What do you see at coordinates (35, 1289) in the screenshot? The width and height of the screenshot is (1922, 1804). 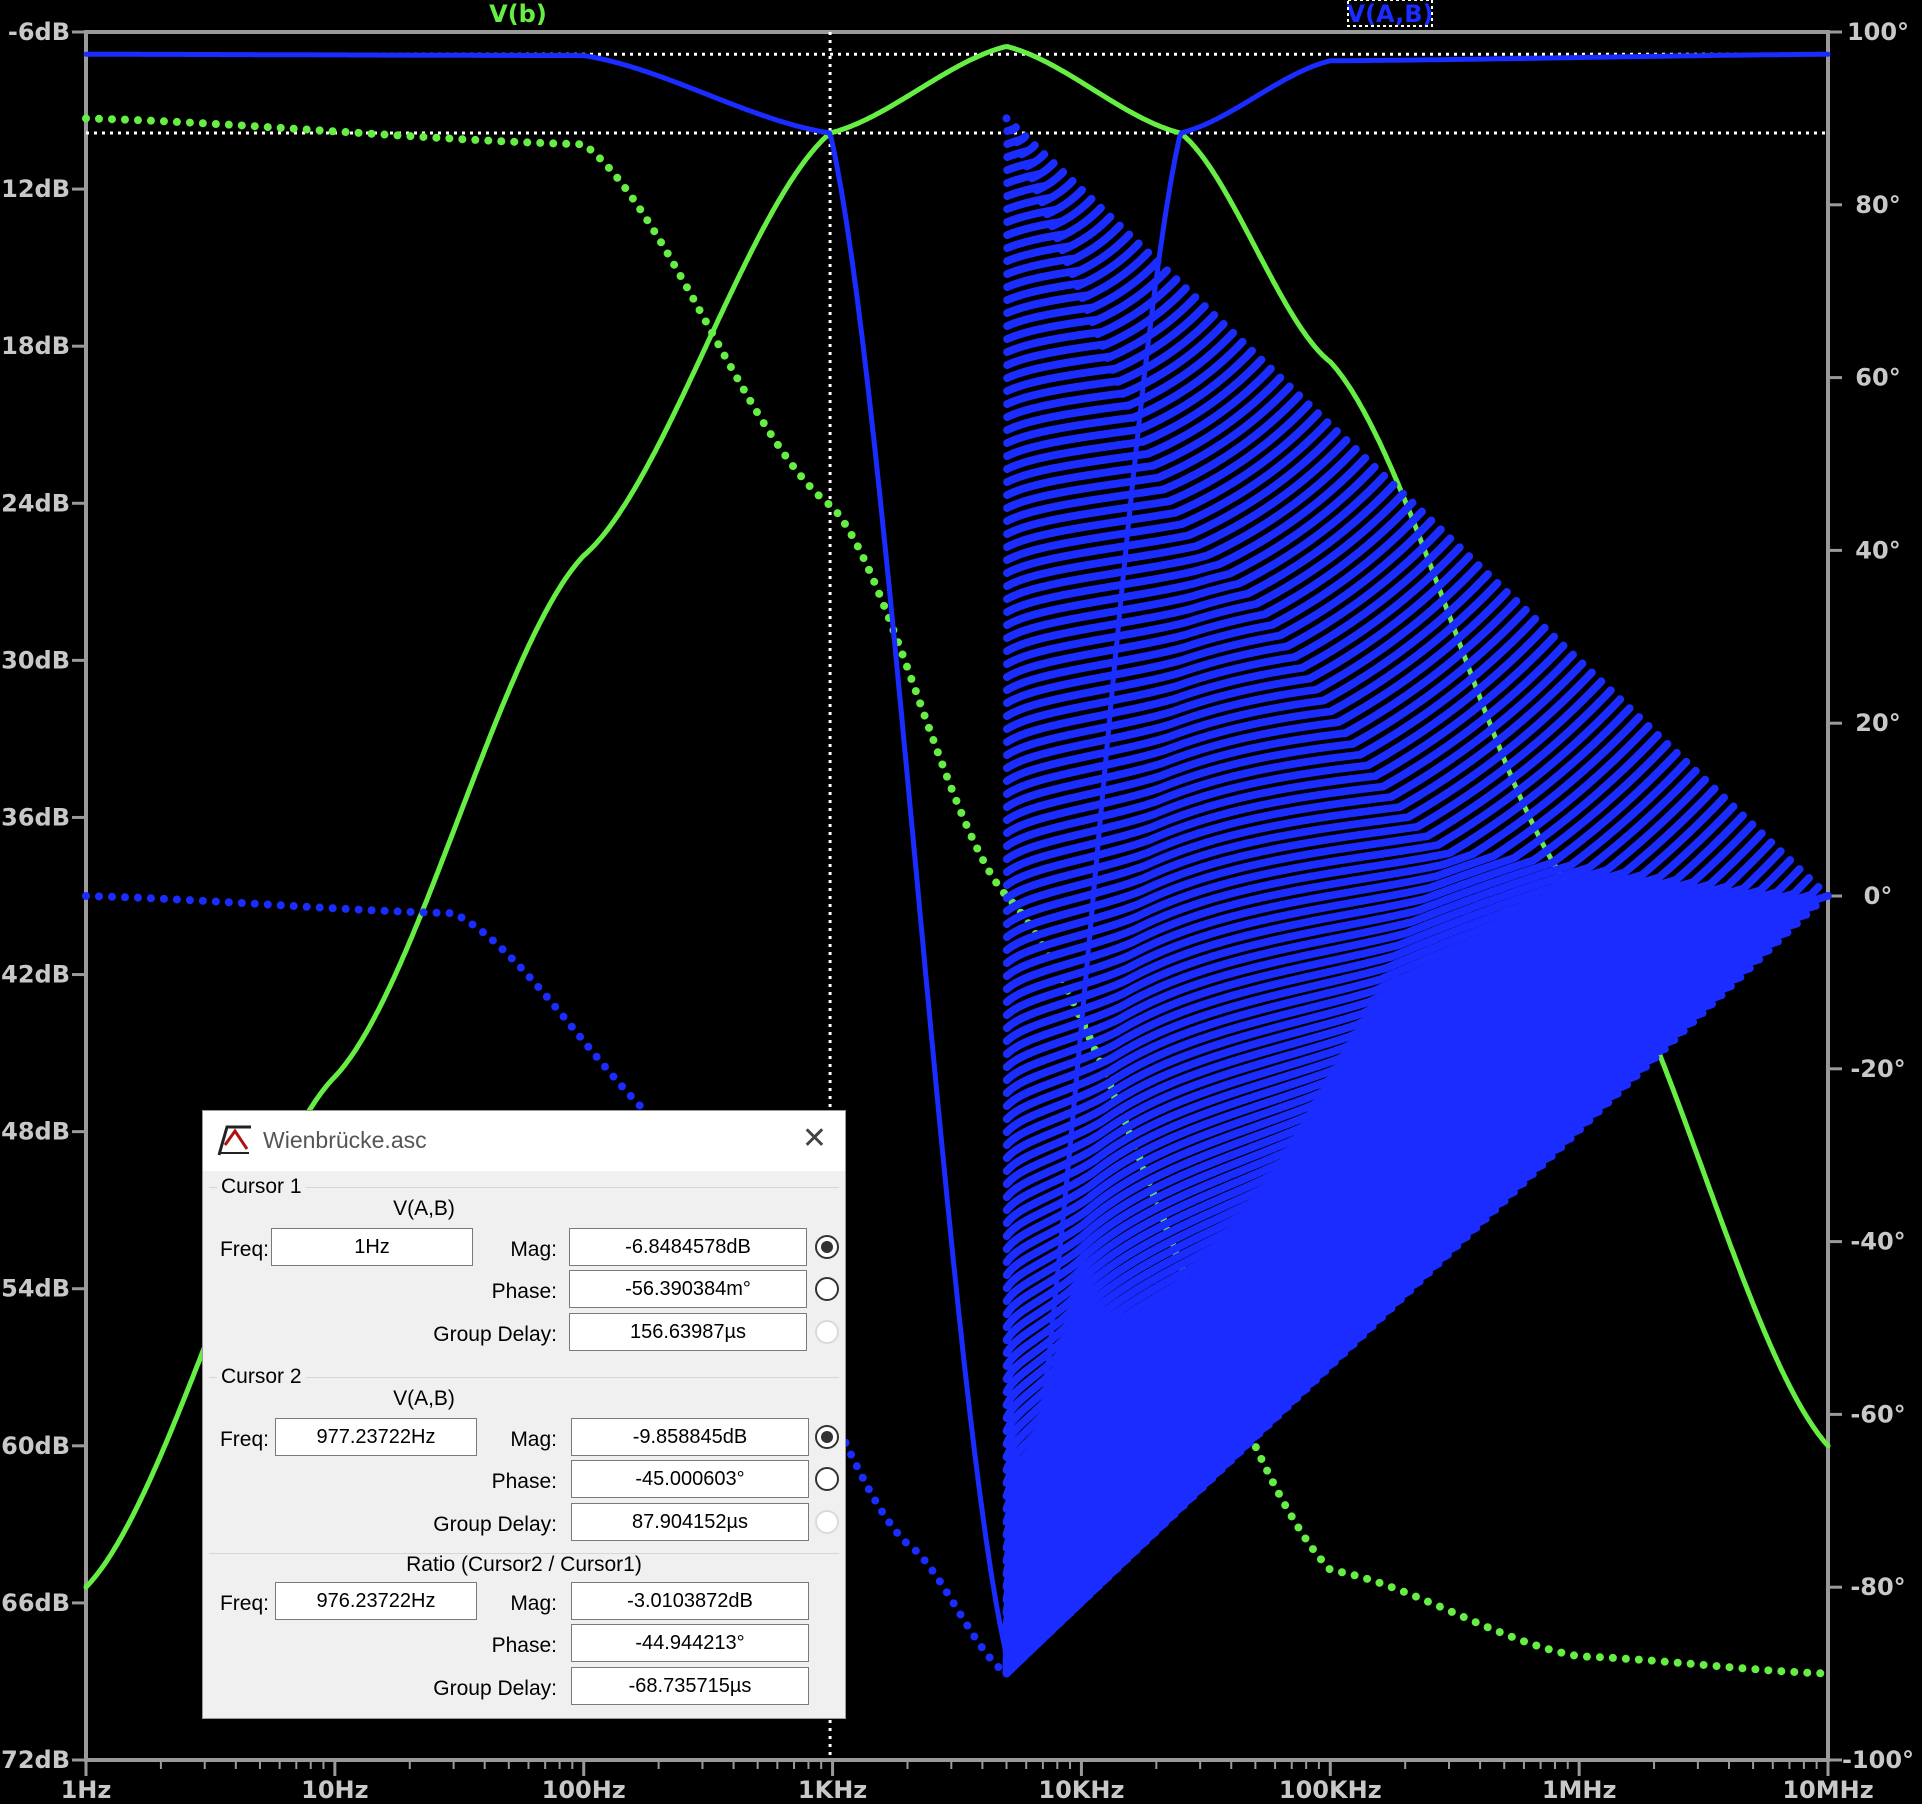 I see `left-tick-label: -54dB` at bounding box center [35, 1289].